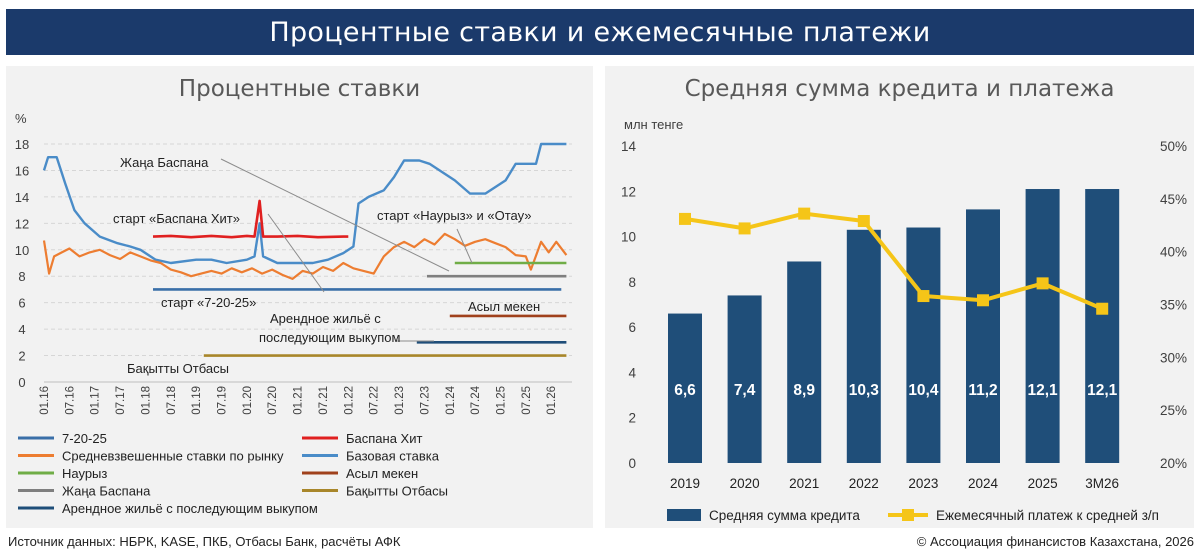  I want to click on x-tick-label: 01.25, so click(501, 400).